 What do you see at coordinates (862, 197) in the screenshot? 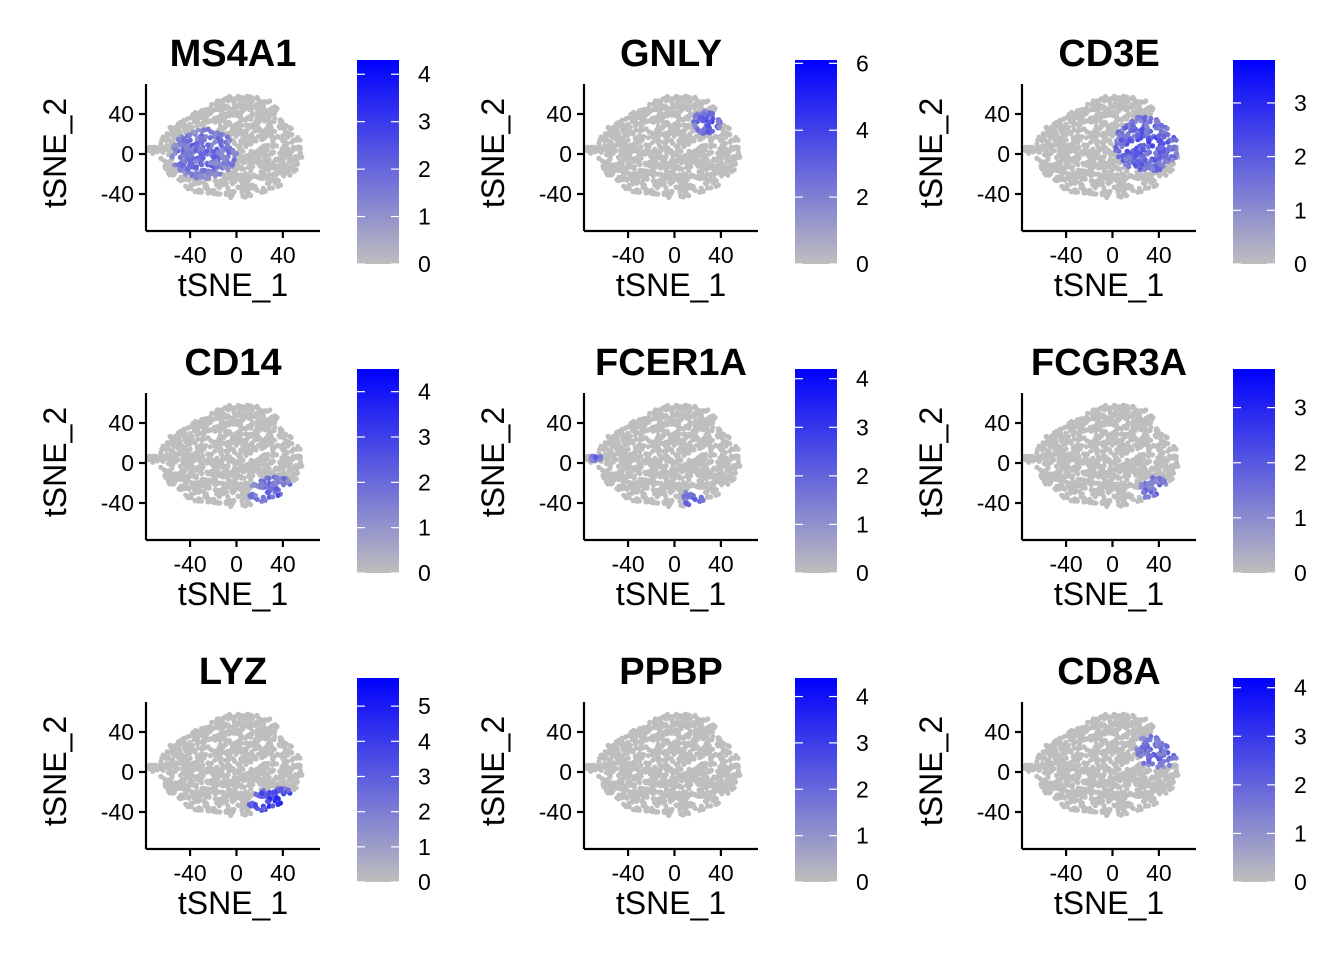
I see `colorbar-tick-label: 2` at bounding box center [862, 197].